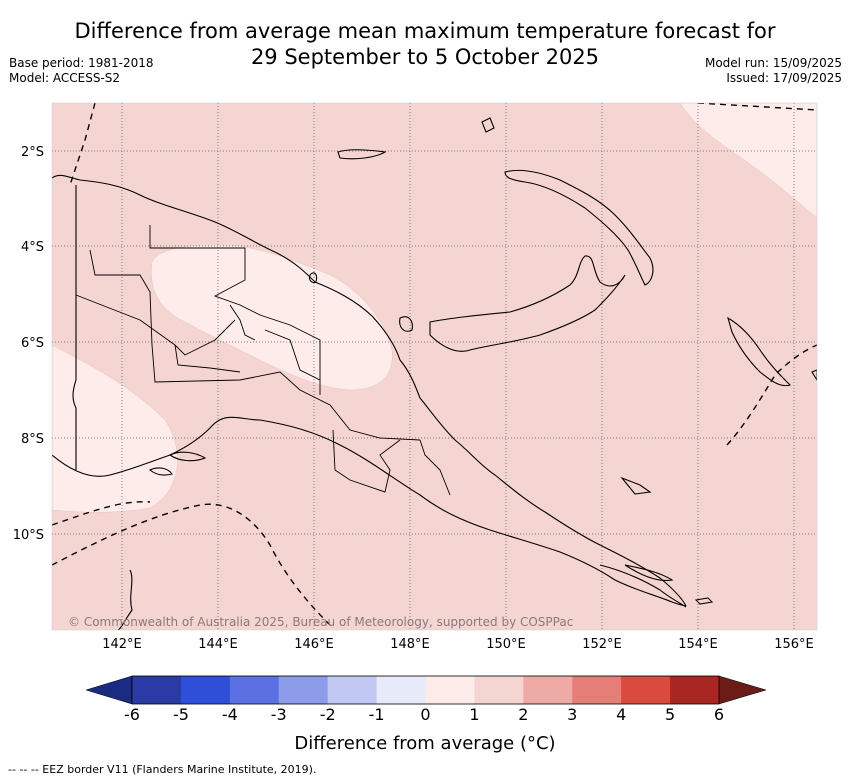 The width and height of the screenshot is (850, 781). What do you see at coordinates (474, 714) in the screenshot?
I see `colorbar-tick-label: 1` at bounding box center [474, 714].